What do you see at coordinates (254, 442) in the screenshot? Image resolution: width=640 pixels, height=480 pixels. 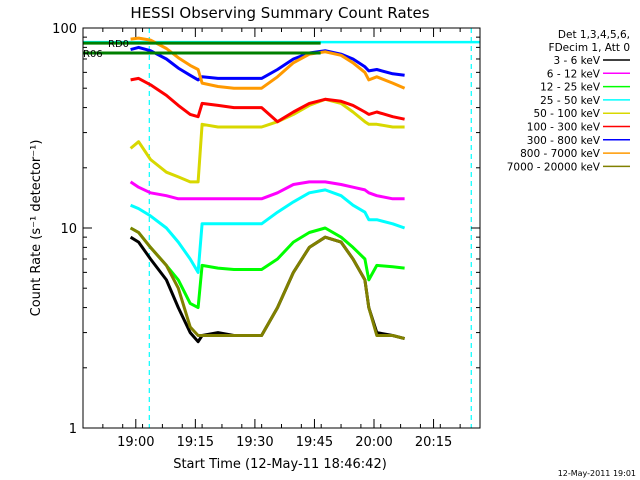 I see `x-tick-label-3: 19:30` at bounding box center [254, 442].